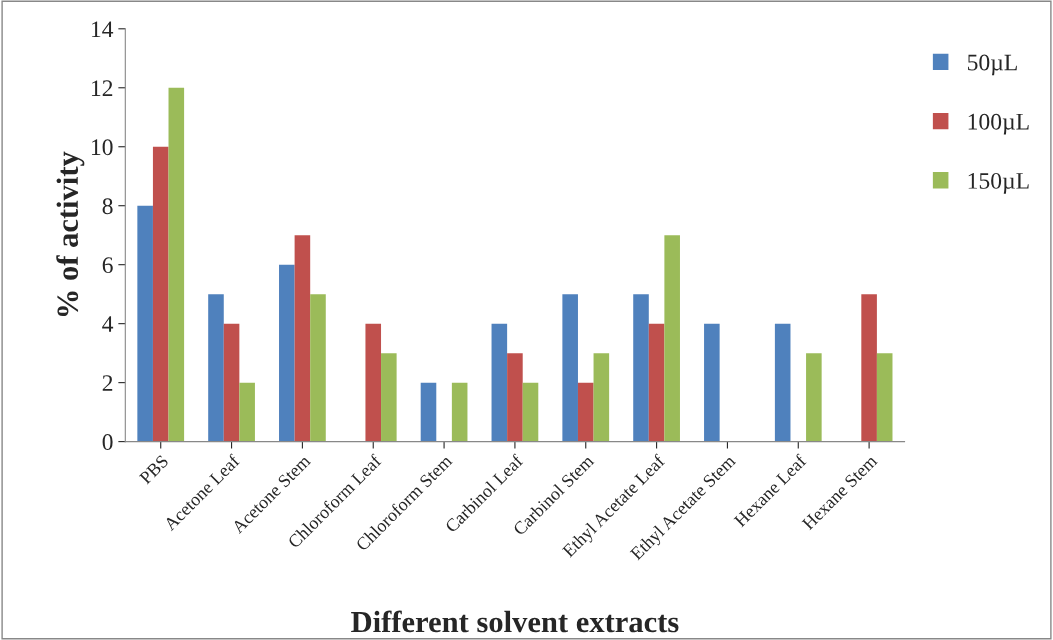 This screenshot has height=640, width=1053. Describe the element at coordinates (102, 147) in the screenshot. I see `y-tick-label: 10` at that location.